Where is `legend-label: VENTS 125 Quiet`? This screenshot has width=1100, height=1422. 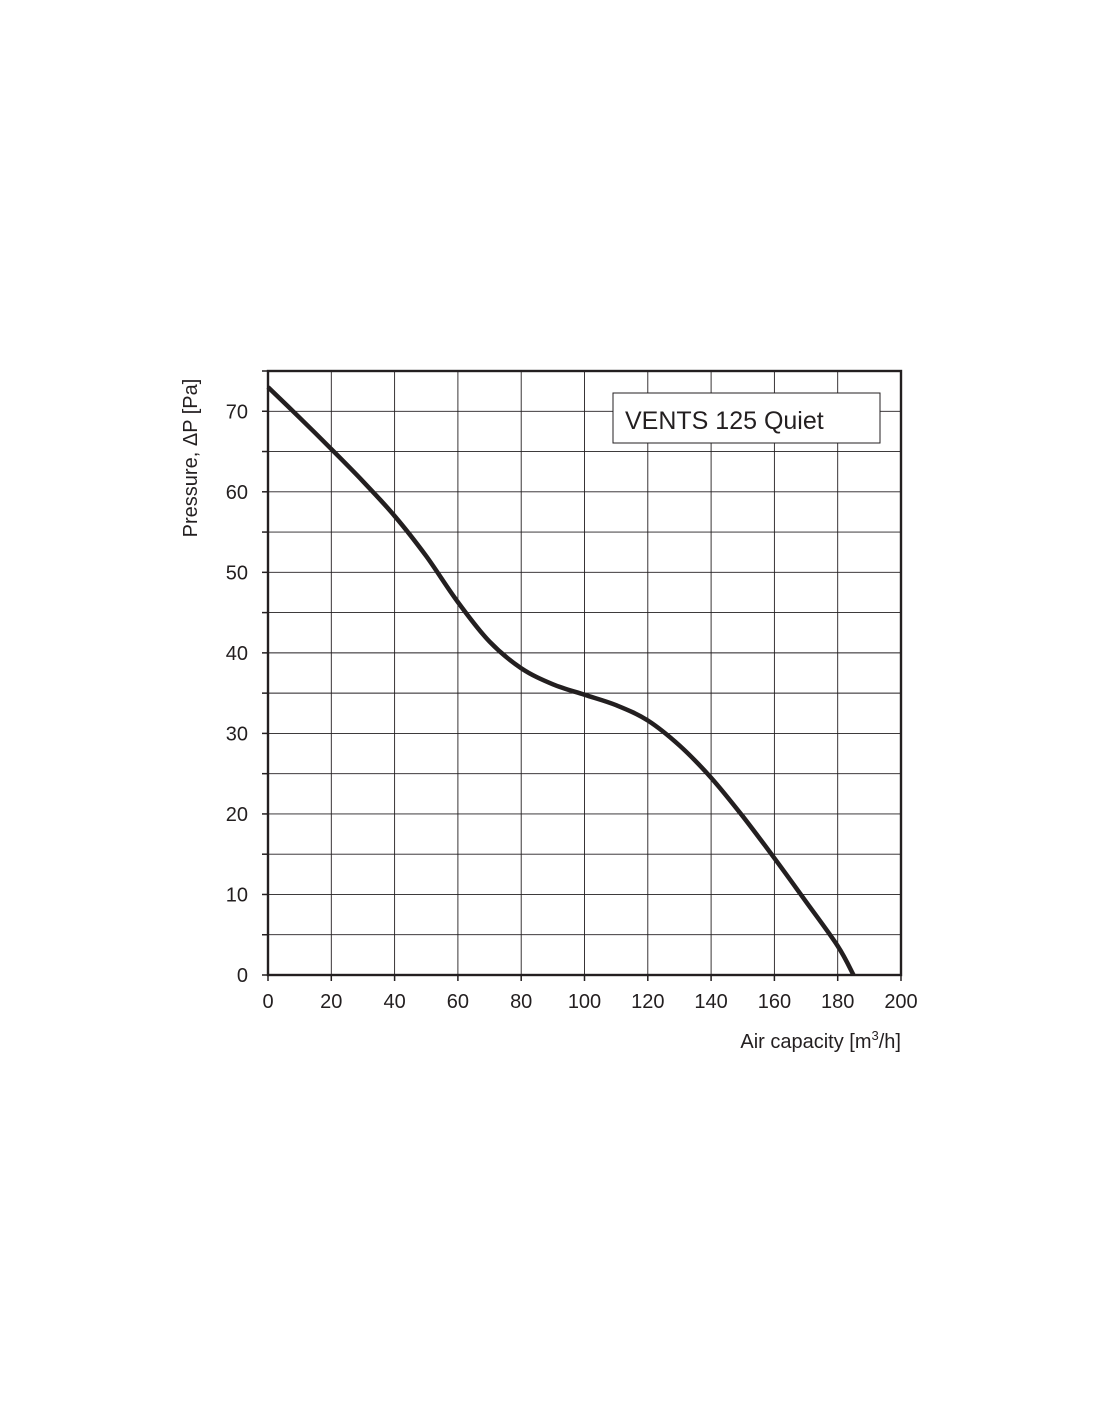
legend-label: VENTS 125 Quiet is located at coordinates (724, 421).